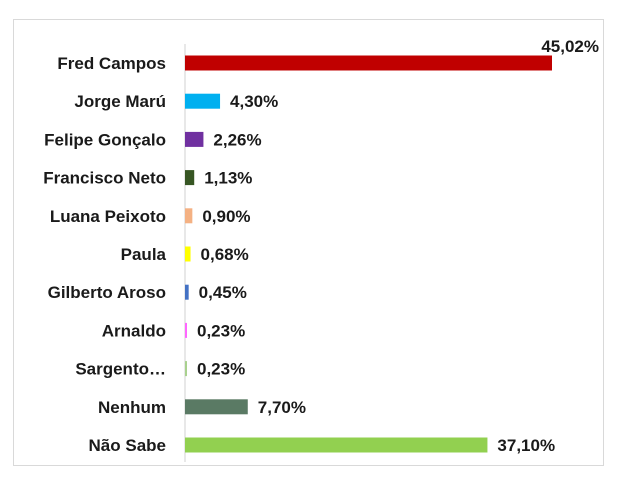 The width and height of the screenshot is (622, 495). I want to click on category-label: Arnaldo, so click(134, 330).